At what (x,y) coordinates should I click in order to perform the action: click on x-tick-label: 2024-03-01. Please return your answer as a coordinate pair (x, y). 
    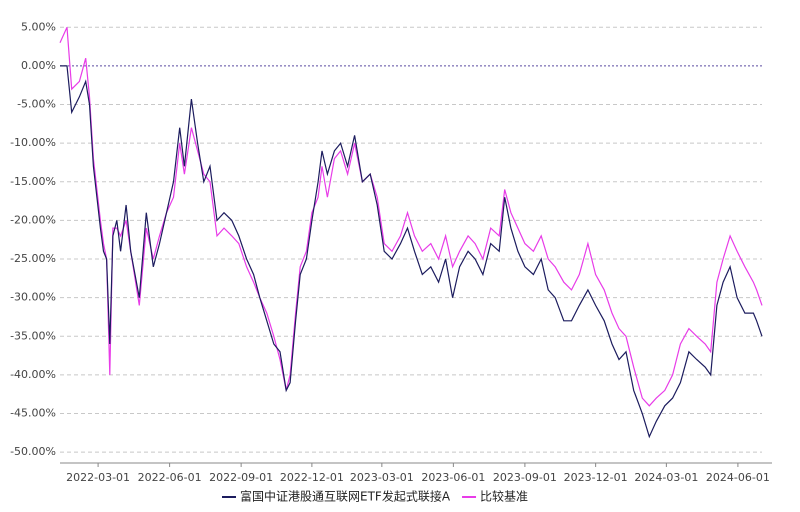
    Looking at the image, I should click on (666, 477).